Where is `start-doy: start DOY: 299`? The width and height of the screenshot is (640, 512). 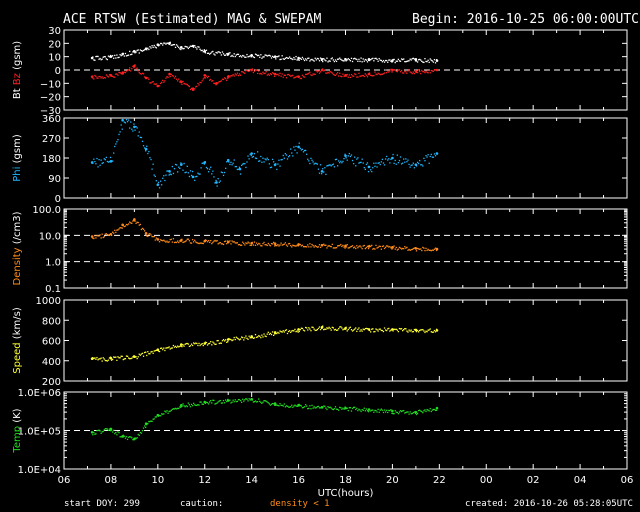 start-doy: start DOY: 299 is located at coordinates (102, 504).